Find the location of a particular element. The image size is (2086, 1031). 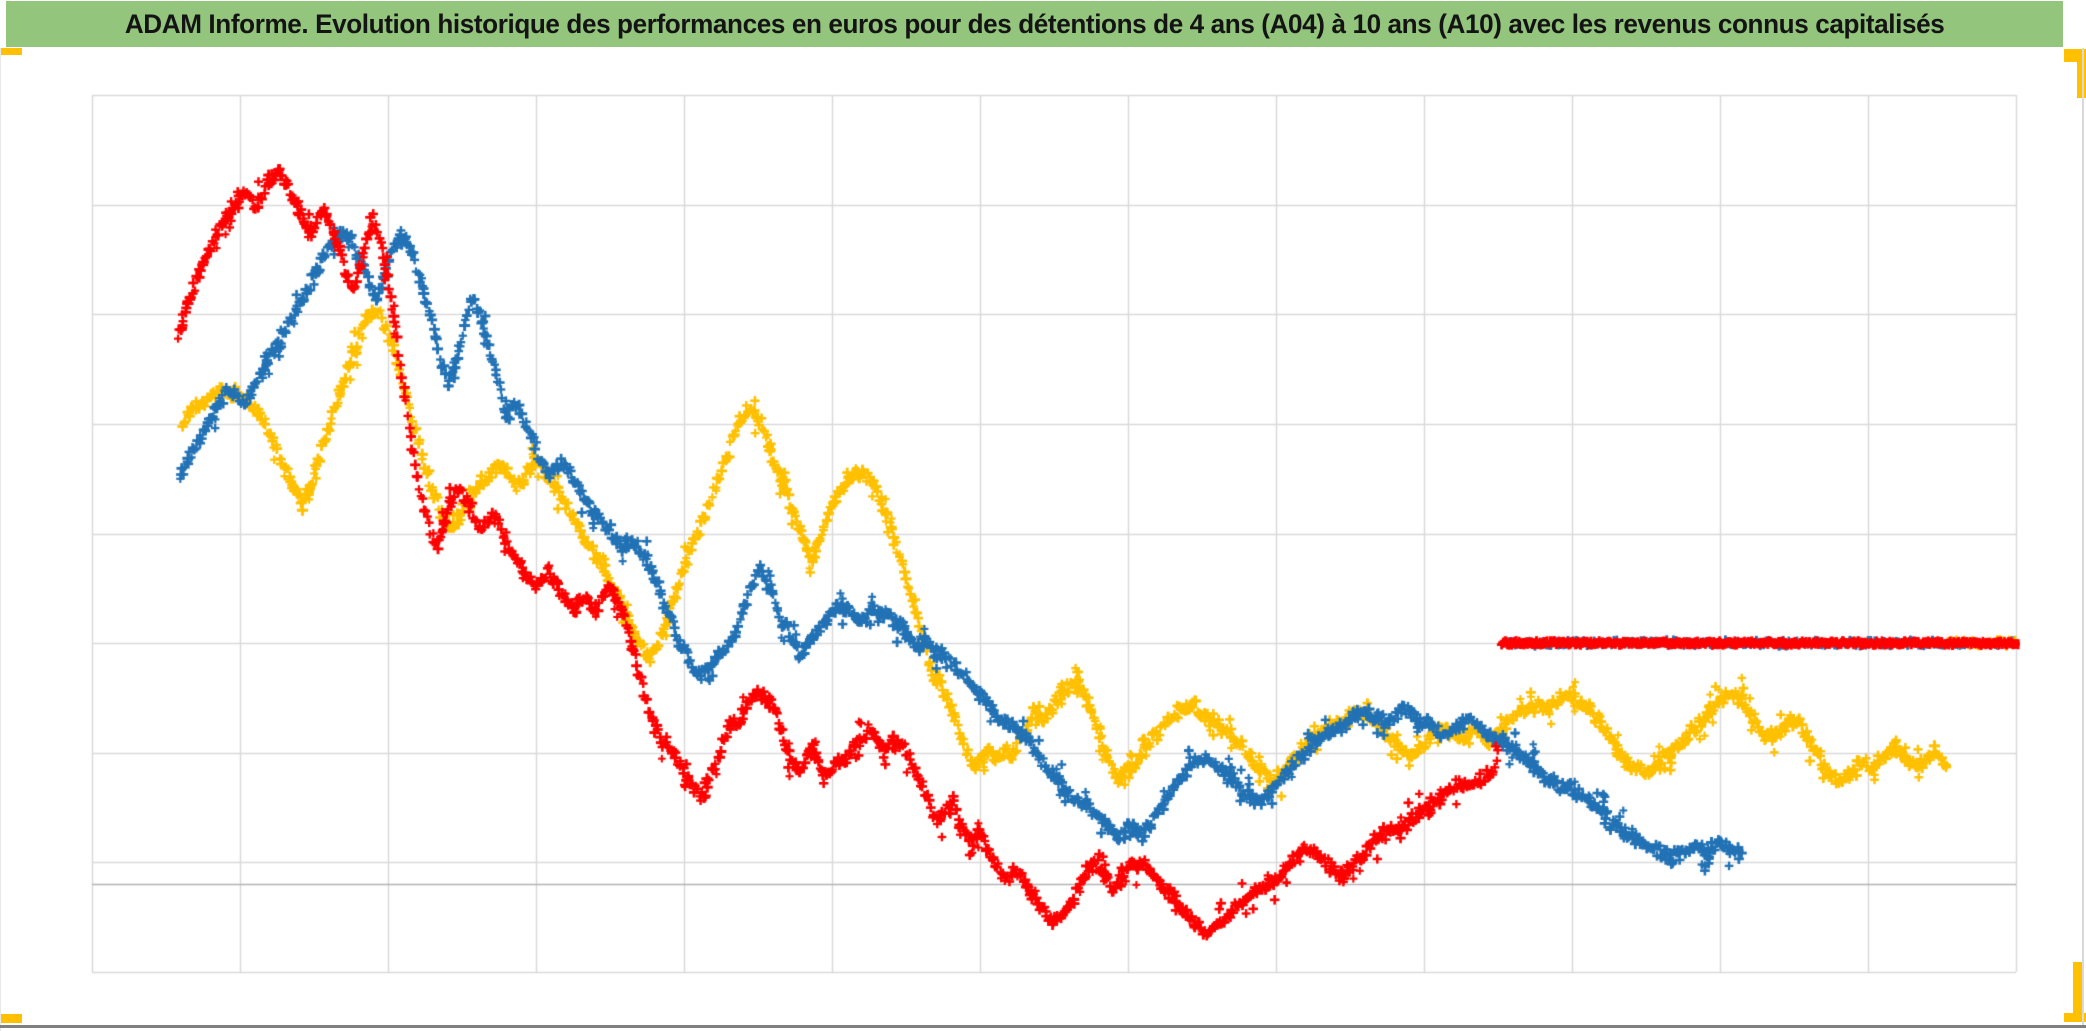

sheet-left-edge-line is located at coordinates (0, 539).